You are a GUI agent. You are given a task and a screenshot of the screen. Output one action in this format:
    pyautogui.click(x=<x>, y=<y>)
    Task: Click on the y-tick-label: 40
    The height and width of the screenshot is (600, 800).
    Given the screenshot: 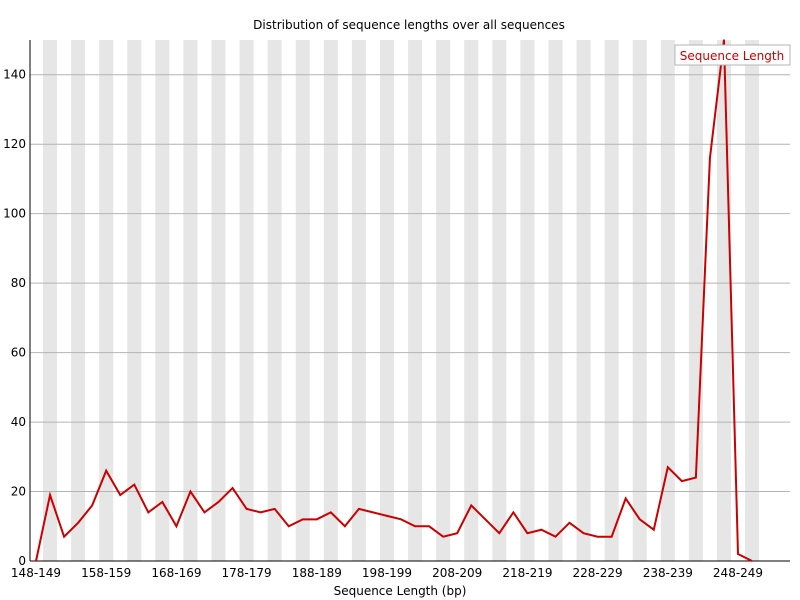 What is the action you would take?
    pyautogui.click(x=18, y=422)
    